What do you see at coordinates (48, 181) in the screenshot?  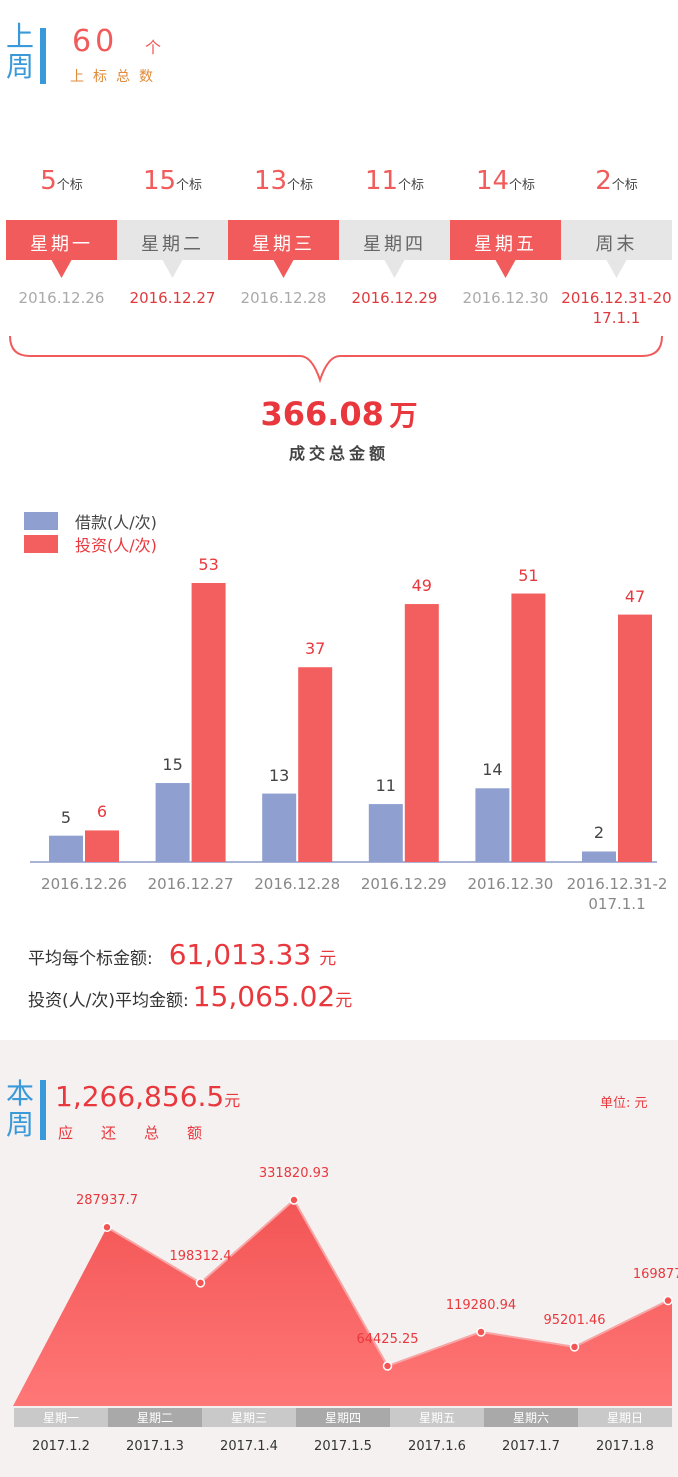 I see `count: 5` at bounding box center [48, 181].